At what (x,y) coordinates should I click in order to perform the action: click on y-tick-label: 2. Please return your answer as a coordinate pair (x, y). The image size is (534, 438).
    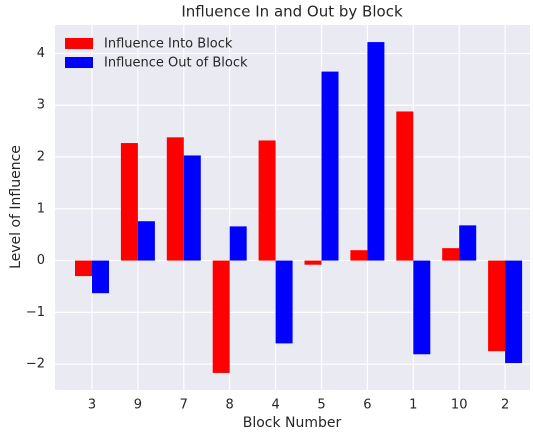
    Looking at the image, I should click on (41, 157).